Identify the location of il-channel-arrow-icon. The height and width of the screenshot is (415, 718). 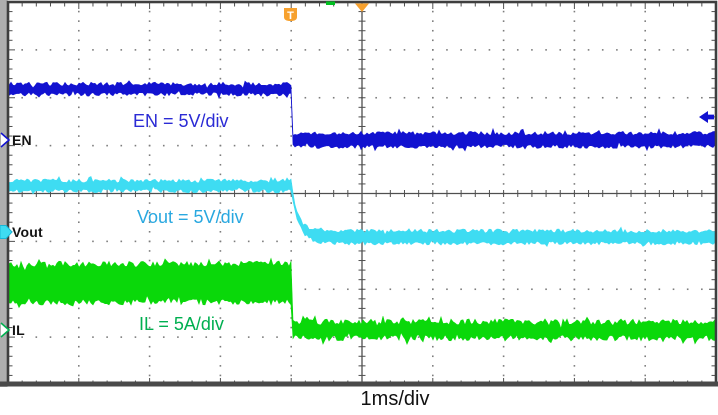
(5, 330).